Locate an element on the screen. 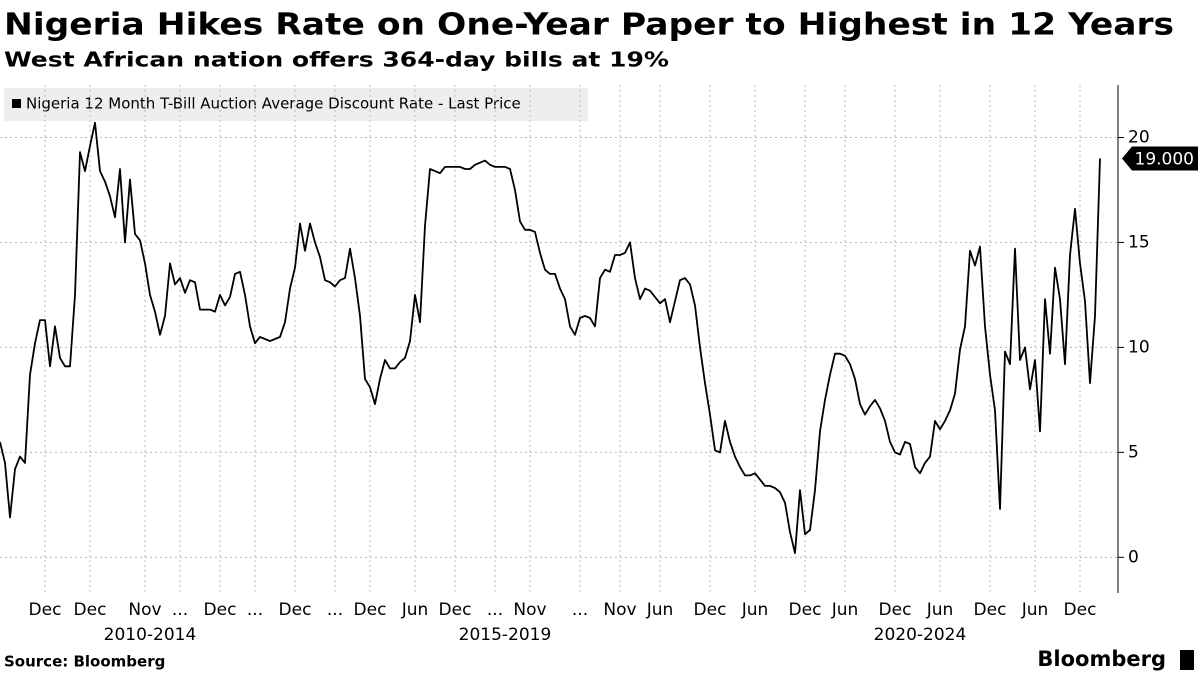 The width and height of the screenshot is (1200, 675). brand-icon is located at coordinates (1187, 660).